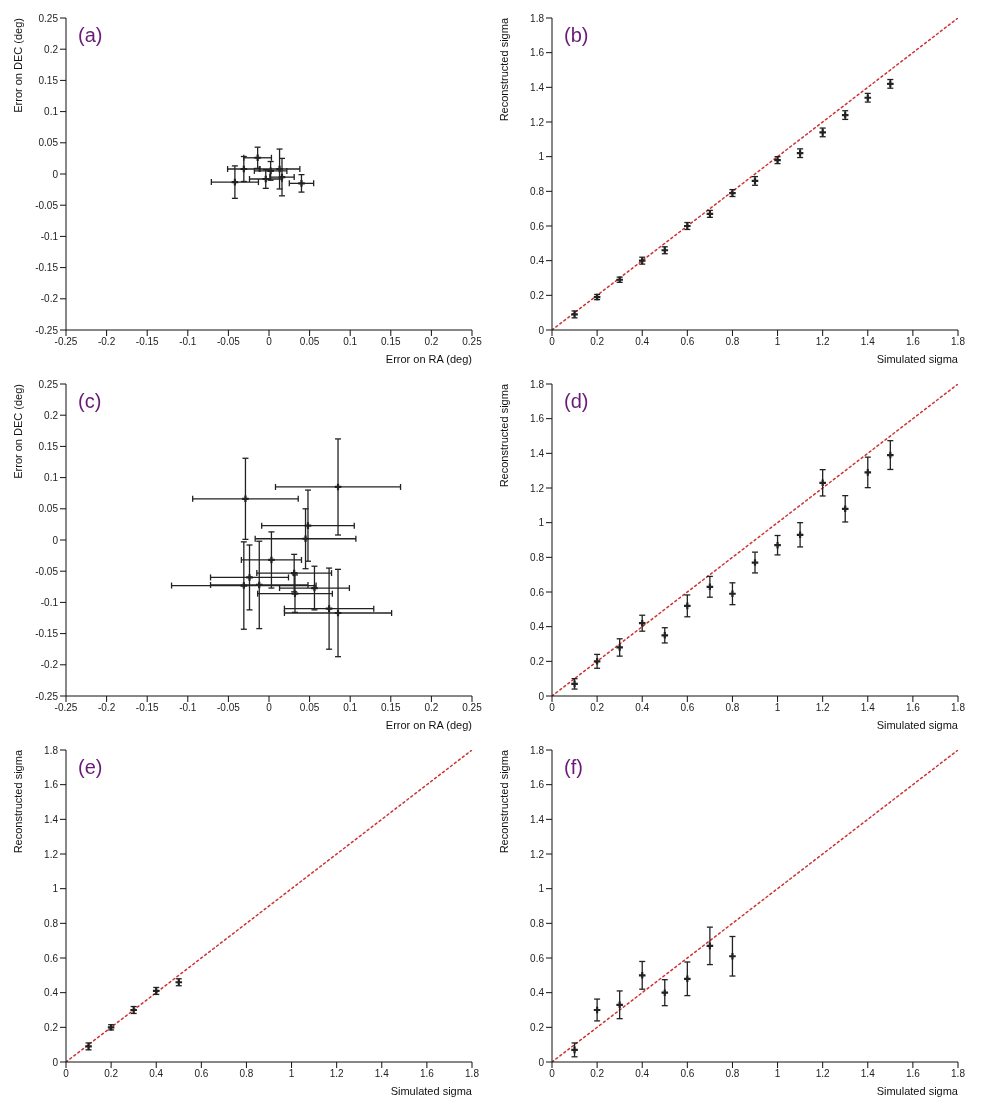  What do you see at coordinates (47, 571) in the screenshot?
I see `y-tick-label: -0.05` at bounding box center [47, 571].